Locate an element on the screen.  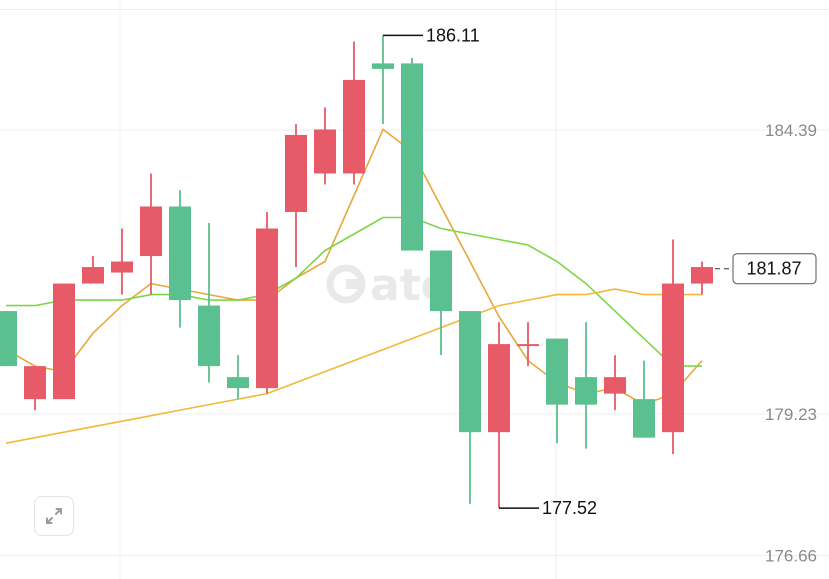
y-axis-tick-label: 179.23 is located at coordinates (791, 414).